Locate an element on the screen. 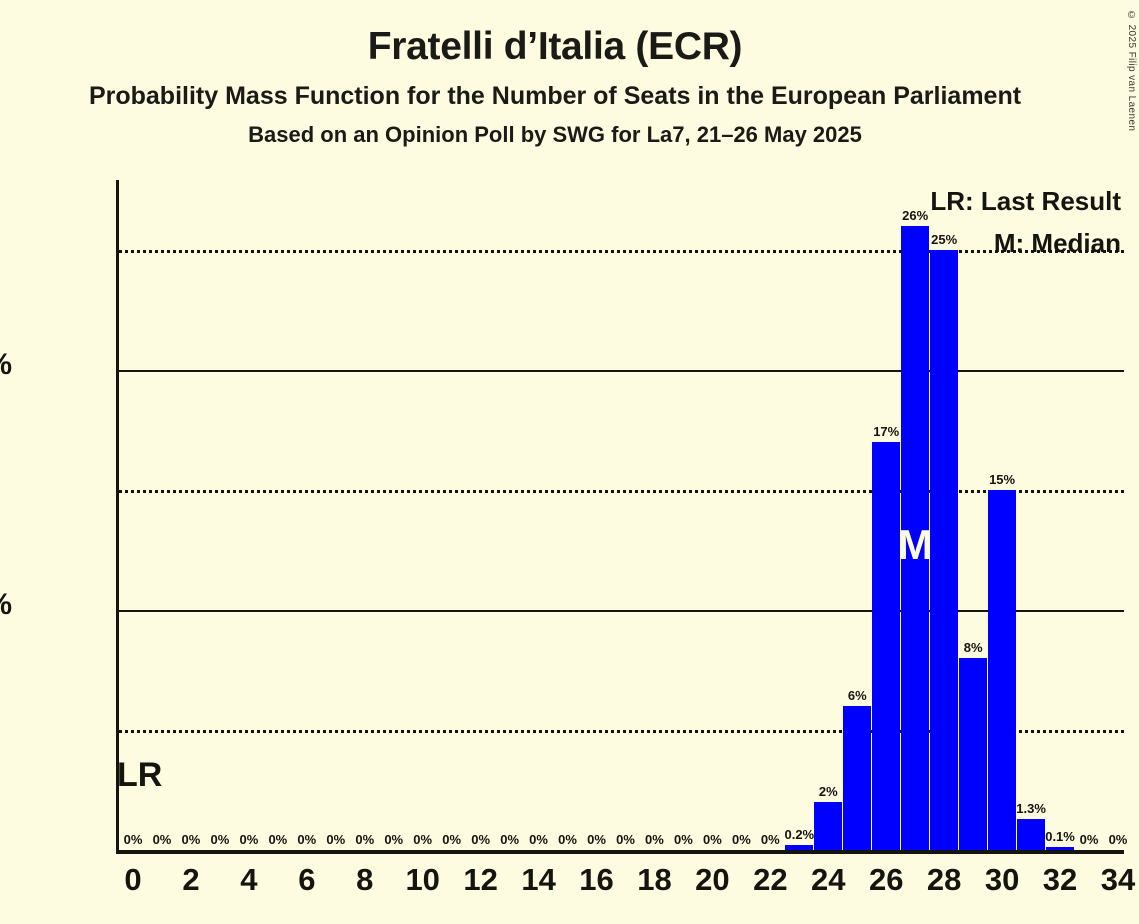 The height and width of the screenshot is (924, 1139). bar-label-seat-32: 0.1% is located at coordinates (1060, 836).